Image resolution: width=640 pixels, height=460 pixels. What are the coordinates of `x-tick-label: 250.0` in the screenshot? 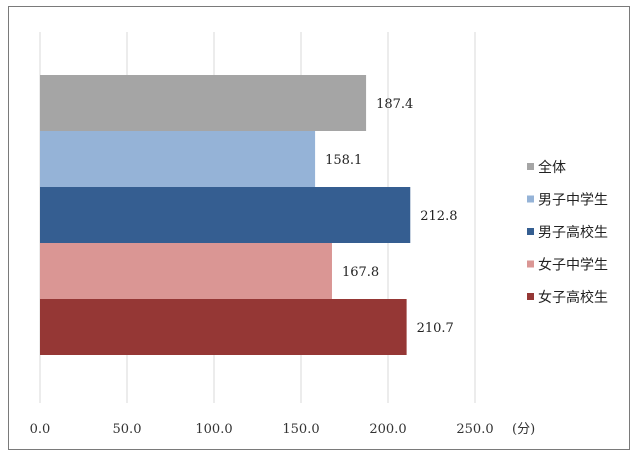 It's located at (474, 429).